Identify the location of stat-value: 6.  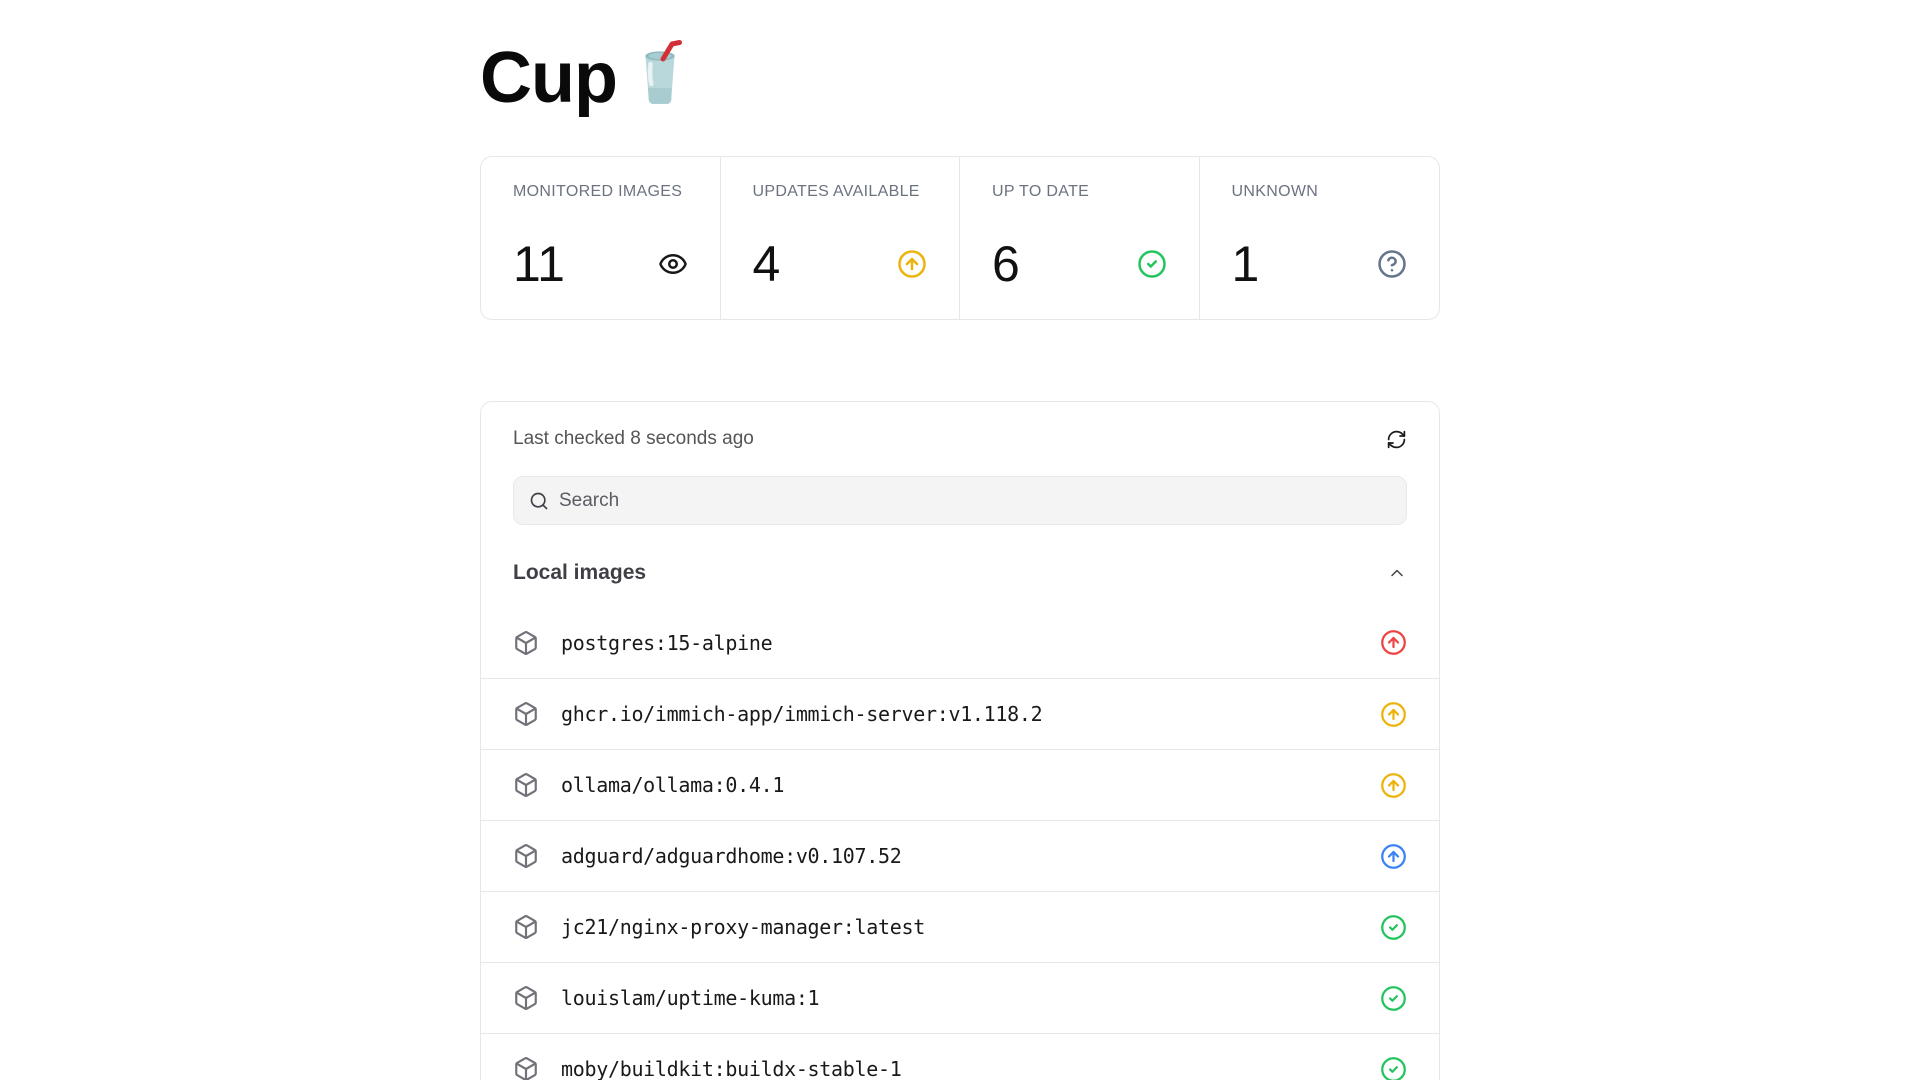
(1006, 264).